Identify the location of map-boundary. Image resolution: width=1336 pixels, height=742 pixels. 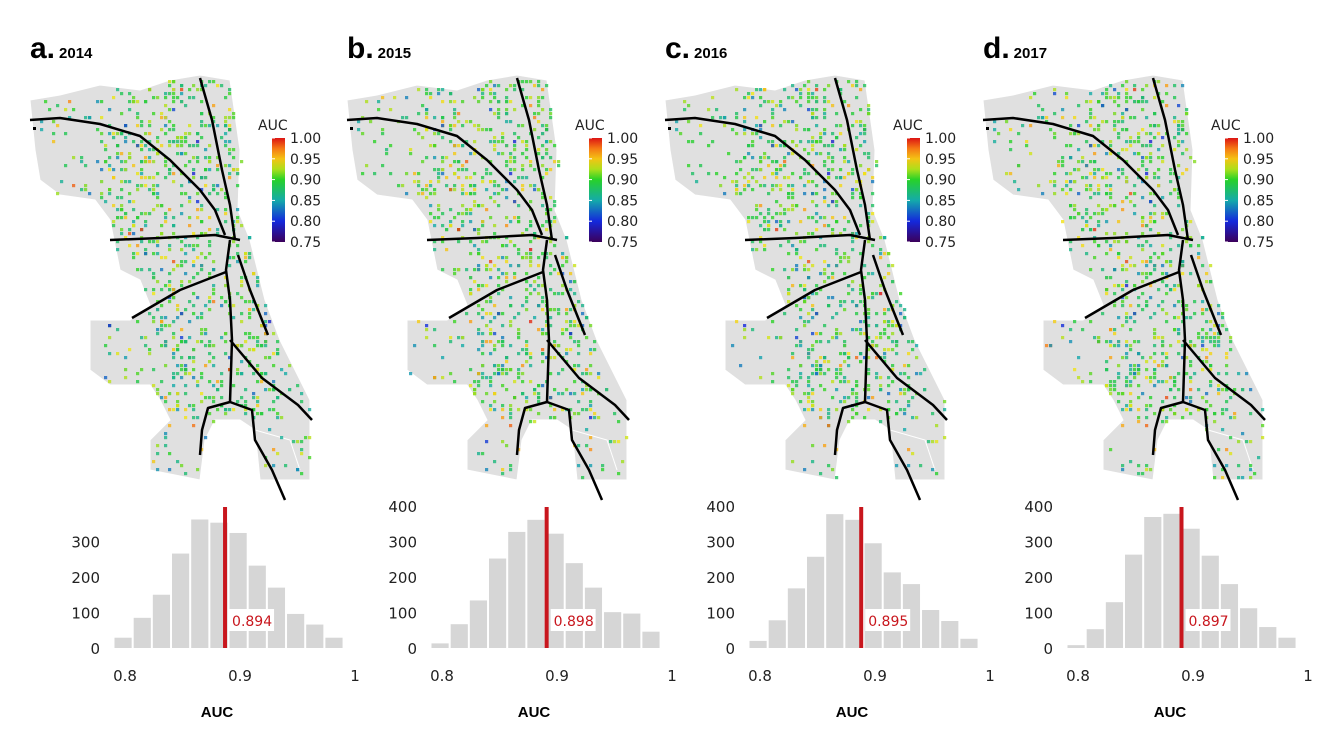
(594, 450).